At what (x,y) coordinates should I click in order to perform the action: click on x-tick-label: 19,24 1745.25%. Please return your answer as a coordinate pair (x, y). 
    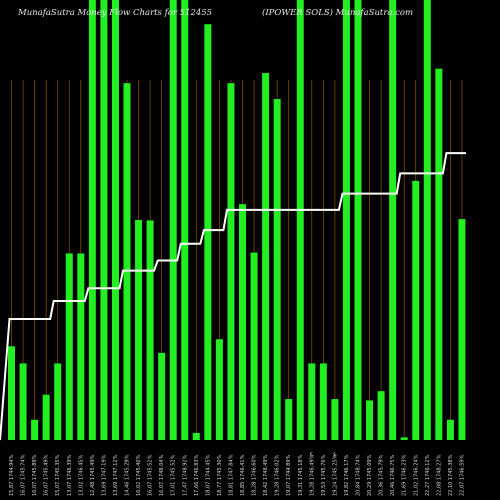
    Looking at the image, I should click on (335, 475).